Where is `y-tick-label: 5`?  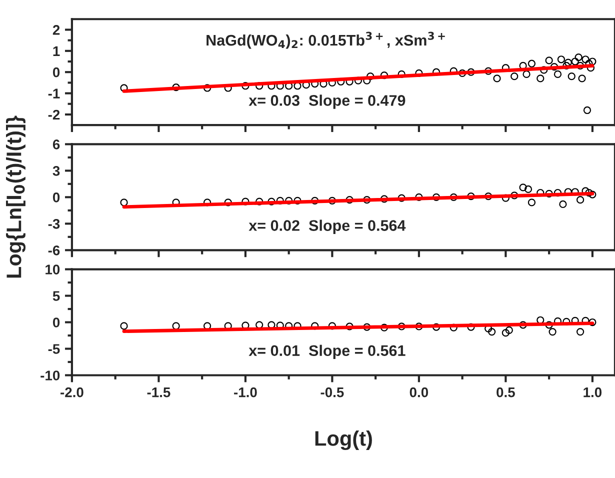 y-tick-label: 5 is located at coordinates (56, 296).